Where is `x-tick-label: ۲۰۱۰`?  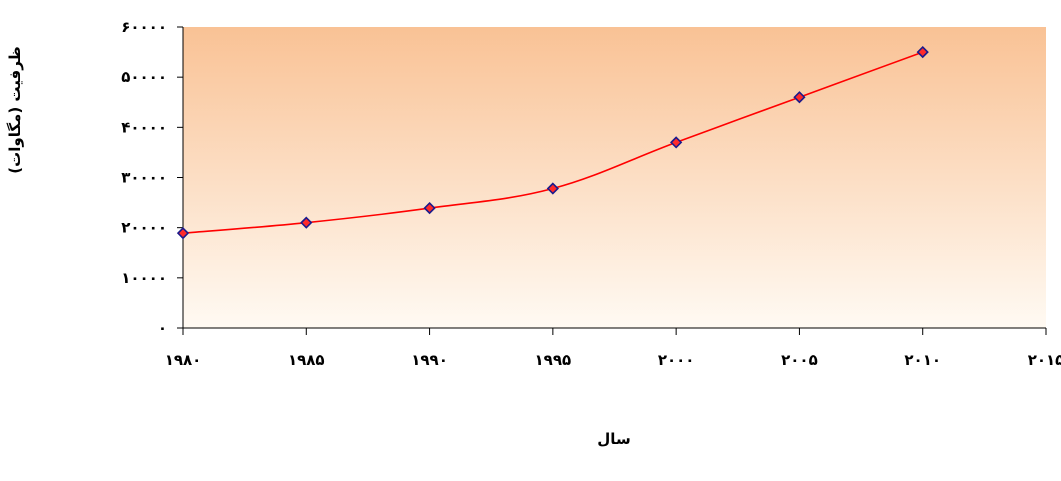
x-tick-label: ۲۰۱۰ is located at coordinates (922, 360).